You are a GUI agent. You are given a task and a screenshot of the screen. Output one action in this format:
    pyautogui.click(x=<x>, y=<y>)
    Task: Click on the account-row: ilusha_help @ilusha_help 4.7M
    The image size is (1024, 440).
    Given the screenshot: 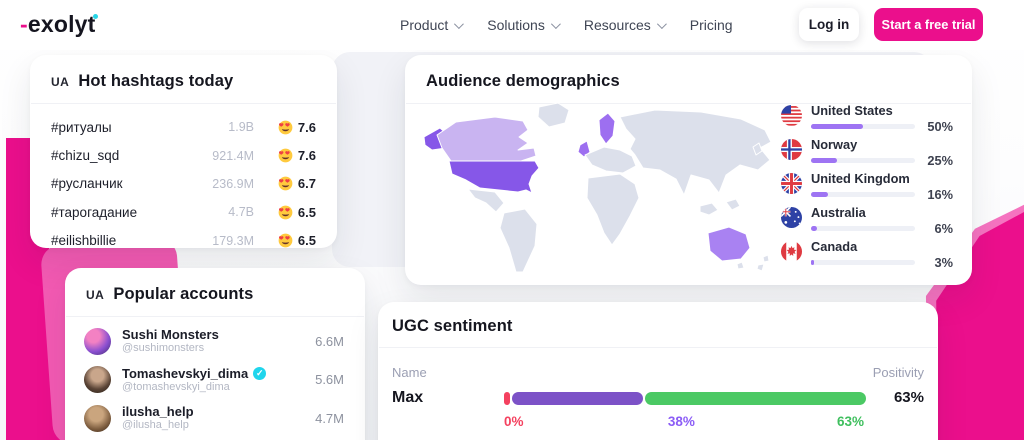 What is the action you would take?
    pyautogui.click(x=214, y=418)
    